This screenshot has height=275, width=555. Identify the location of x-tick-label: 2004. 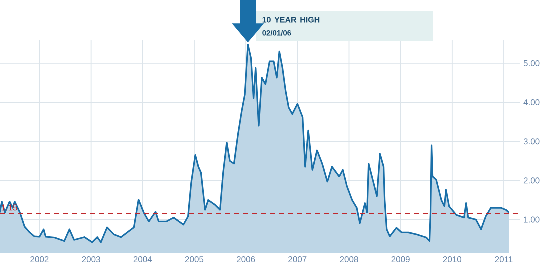
(143, 259).